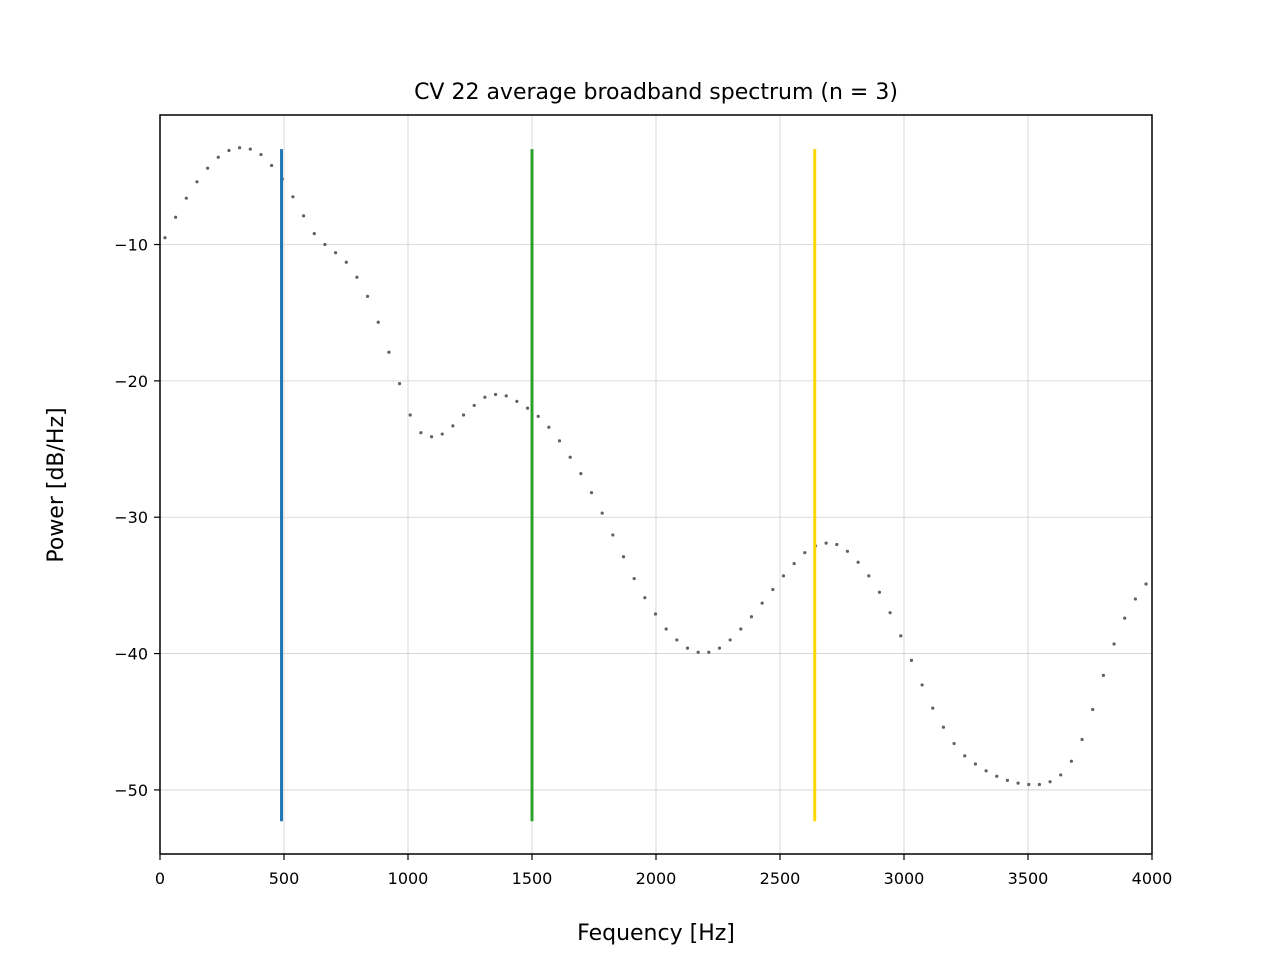 The width and height of the screenshot is (1280, 960). What do you see at coordinates (160, 878) in the screenshot?
I see `x-tick-label: 0` at bounding box center [160, 878].